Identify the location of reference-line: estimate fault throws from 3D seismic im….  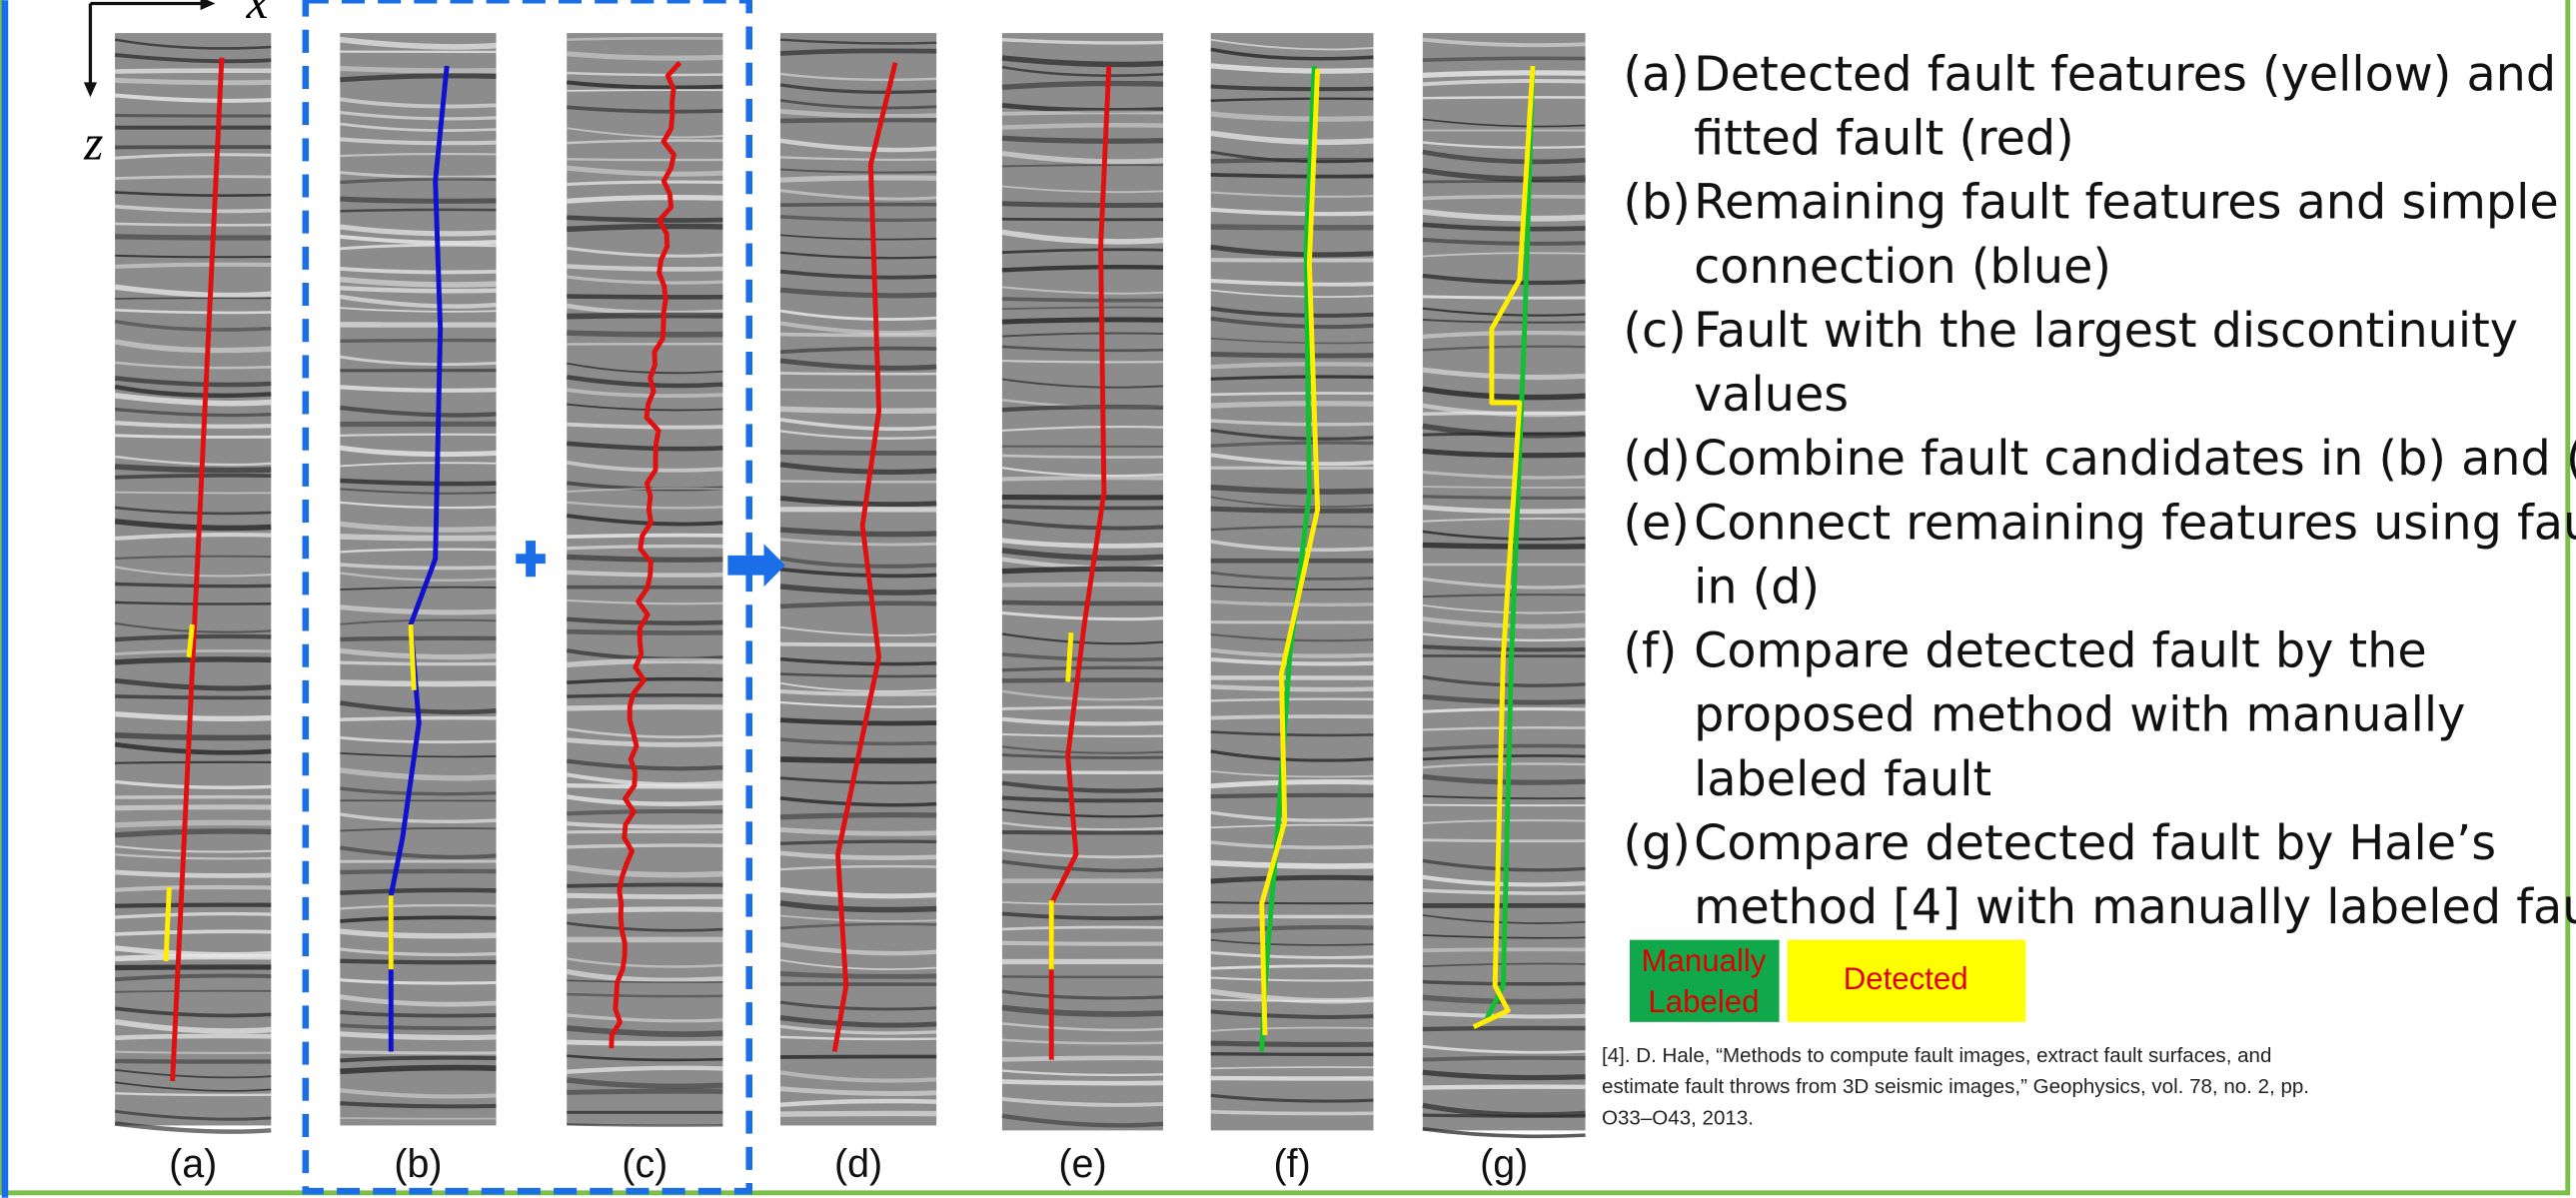
(1955, 1086).